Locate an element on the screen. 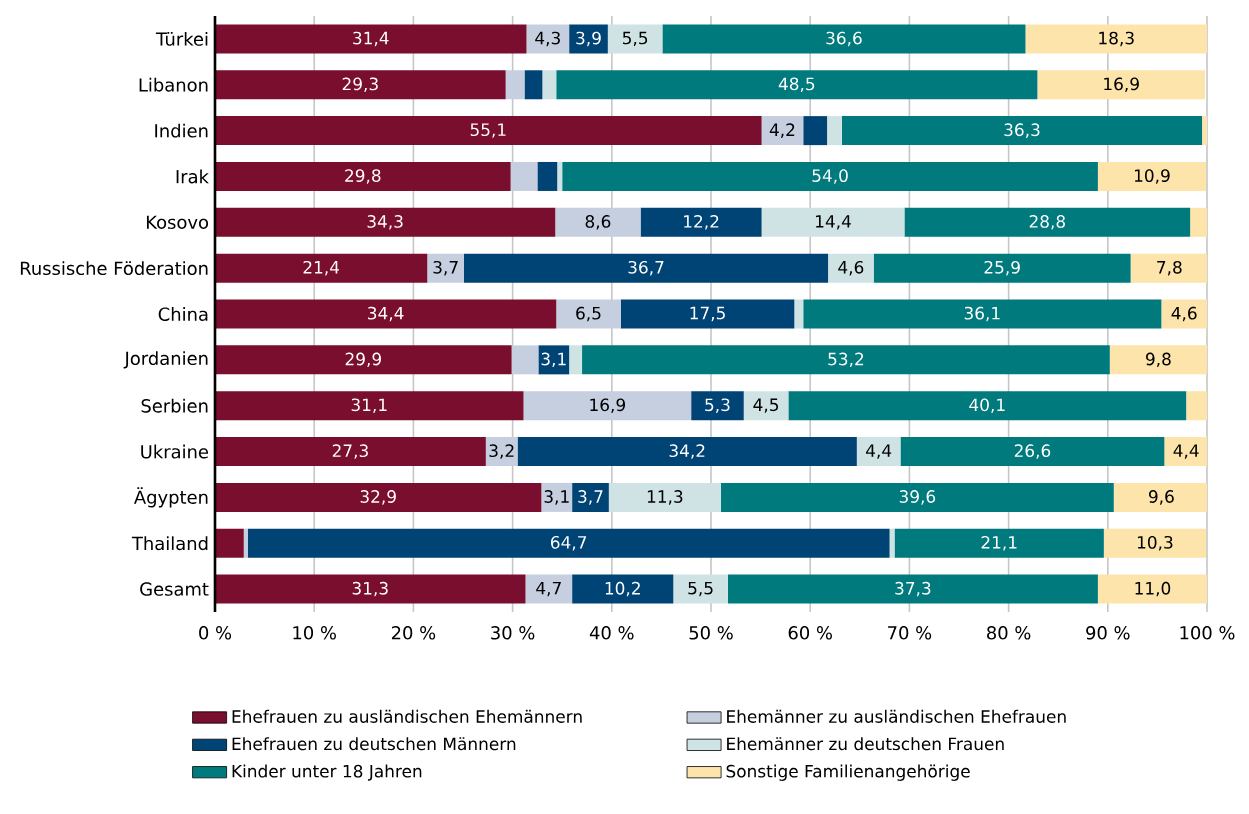 This screenshot has height=814, width=1249. data-label: 3,9 is located at coordinates (588, 39).